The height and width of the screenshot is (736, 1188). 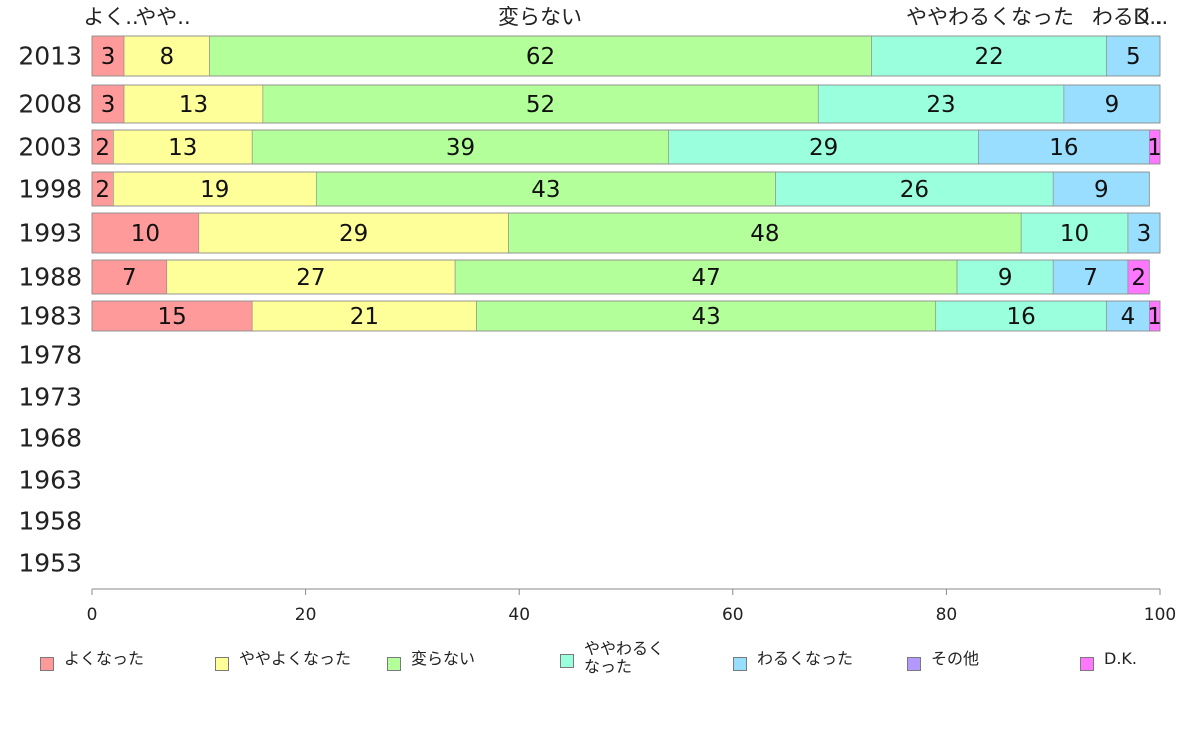 I want to click on x-tick-label: 0, so click(x=92, y=615).